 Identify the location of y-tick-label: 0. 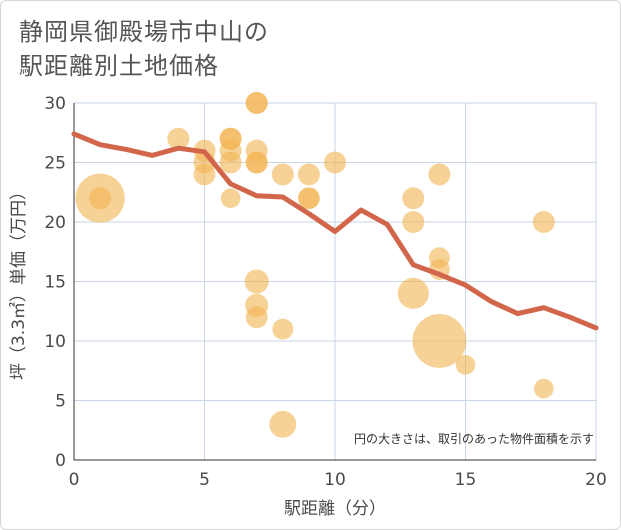
(60, 461).